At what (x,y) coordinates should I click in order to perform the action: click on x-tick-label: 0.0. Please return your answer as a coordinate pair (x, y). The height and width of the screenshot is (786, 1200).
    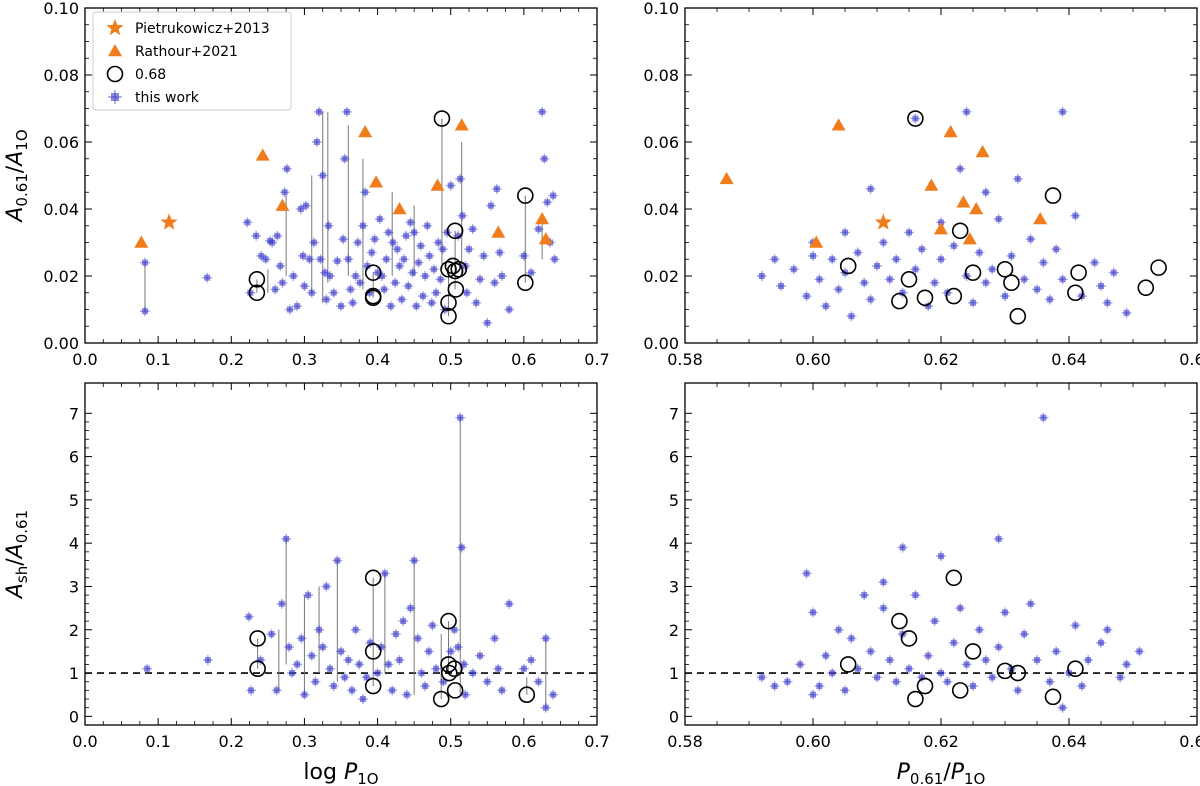
    Looking at the image, I should click on (84, 359).